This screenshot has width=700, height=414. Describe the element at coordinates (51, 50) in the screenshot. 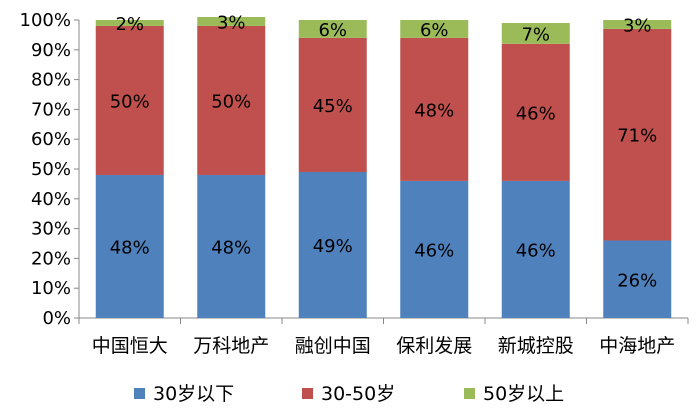

I see `y-tick-label: 90%` at that location.